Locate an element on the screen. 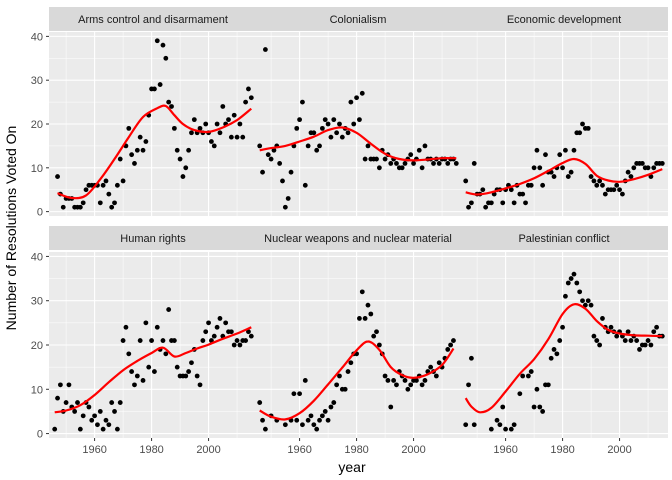  facet-title: Colonialism is located at coordinates (358, 20).